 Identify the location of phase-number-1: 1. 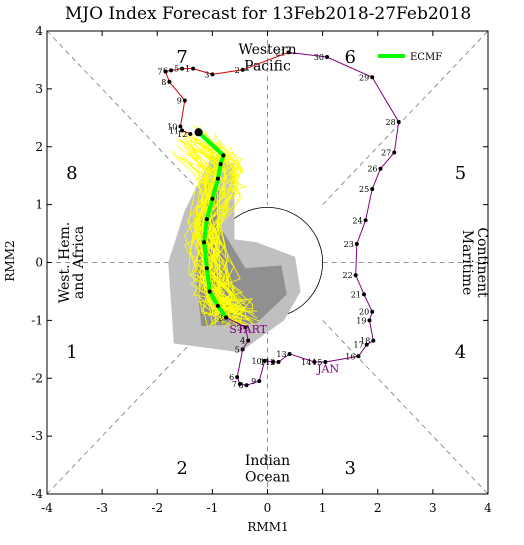
(71, 352).